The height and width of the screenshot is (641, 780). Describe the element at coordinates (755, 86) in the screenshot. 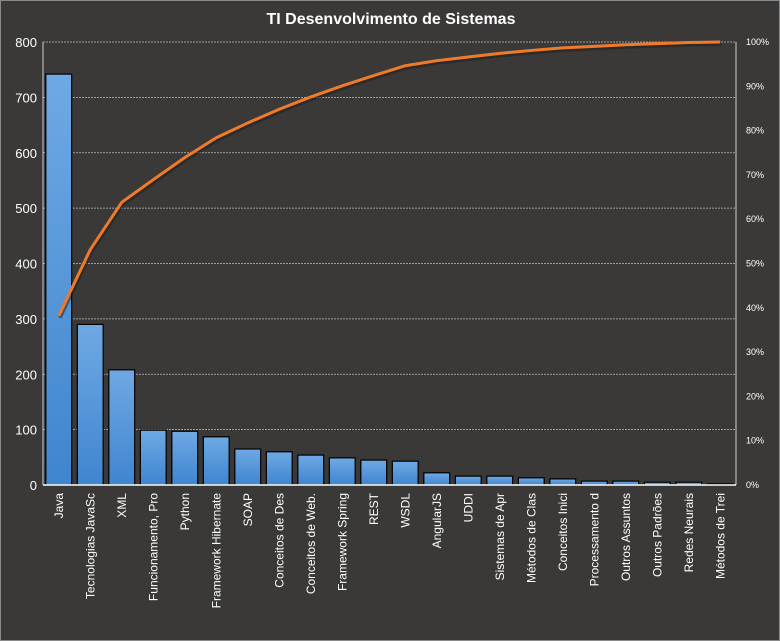

I see `y2-tick-label: 90%` at that location.